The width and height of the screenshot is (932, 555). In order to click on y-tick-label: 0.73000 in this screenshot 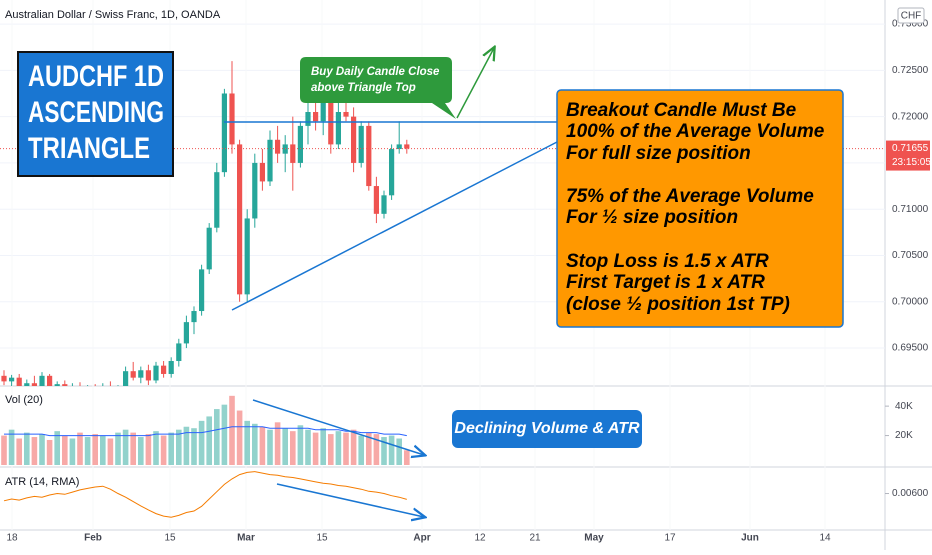, I will do `click(910, 24)`.